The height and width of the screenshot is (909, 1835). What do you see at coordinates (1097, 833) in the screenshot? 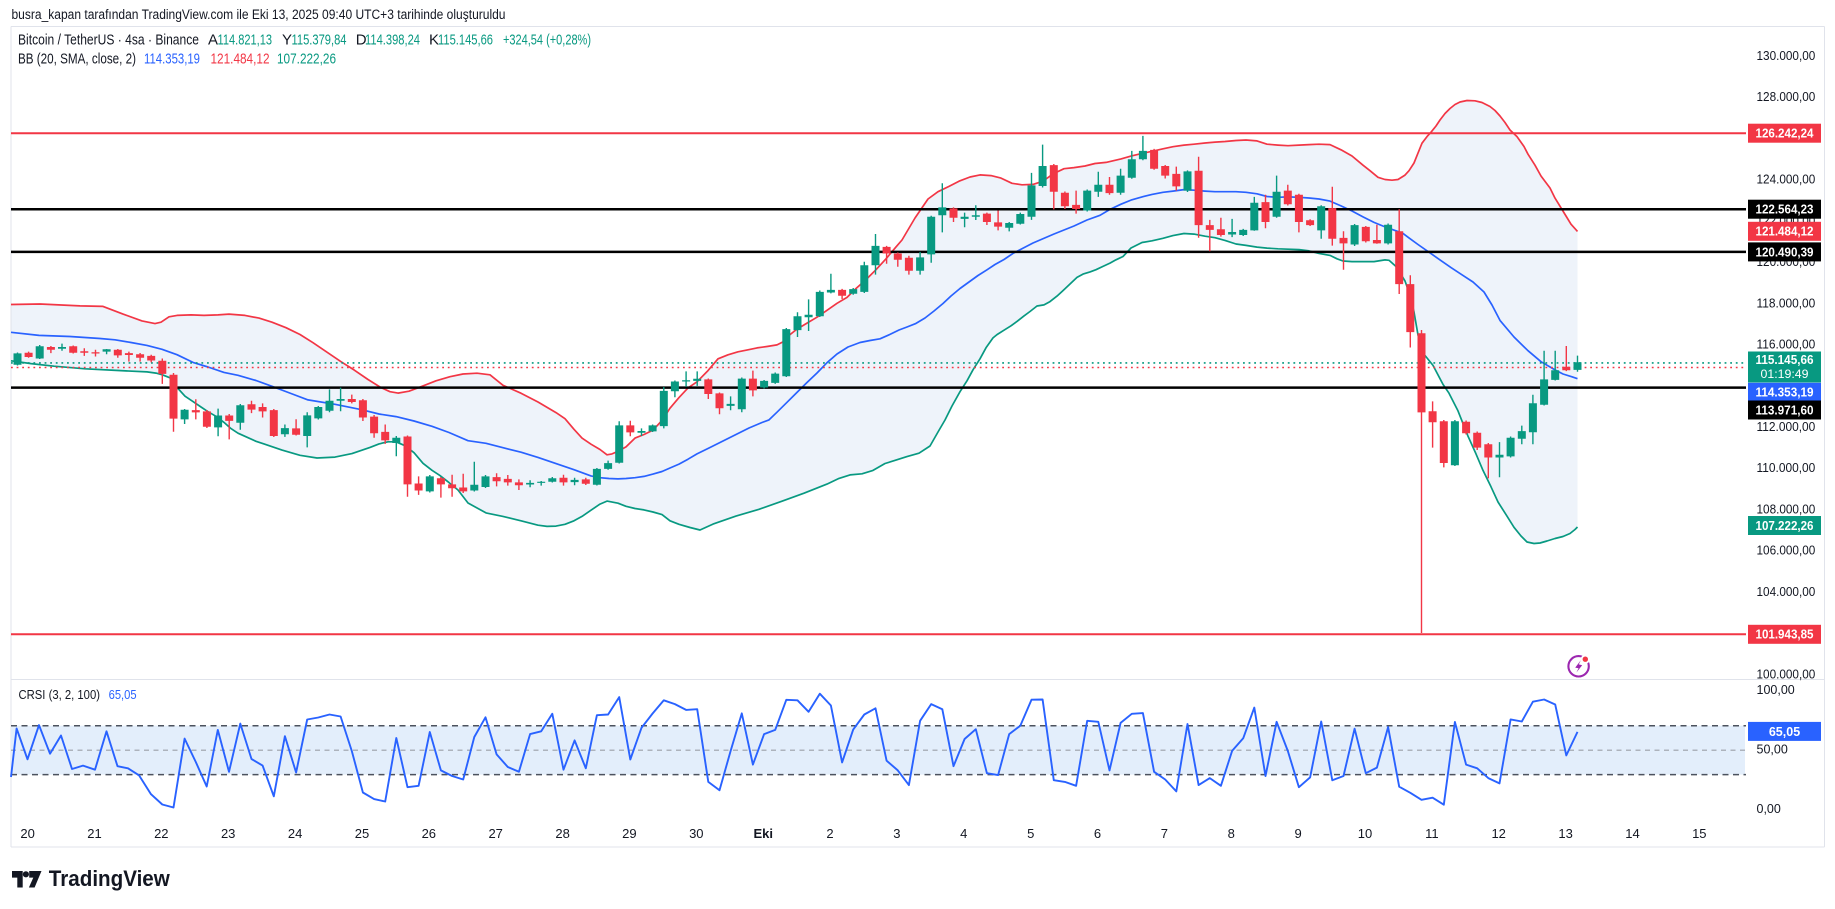
I see `svg-text: 6` at bounding box center [1097, 833].